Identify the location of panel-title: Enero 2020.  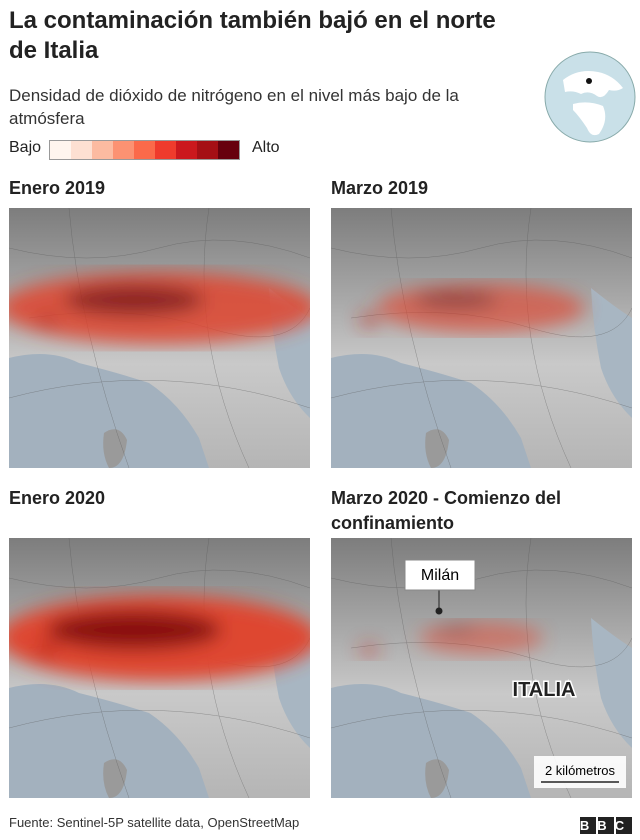
(57, 498).